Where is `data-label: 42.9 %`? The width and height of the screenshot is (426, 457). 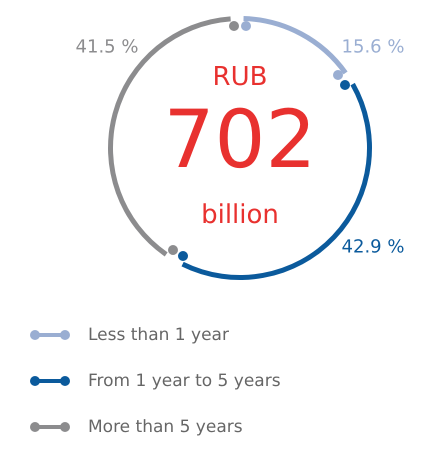 data-label: 42.9 % is located at coordinates (373, 247).